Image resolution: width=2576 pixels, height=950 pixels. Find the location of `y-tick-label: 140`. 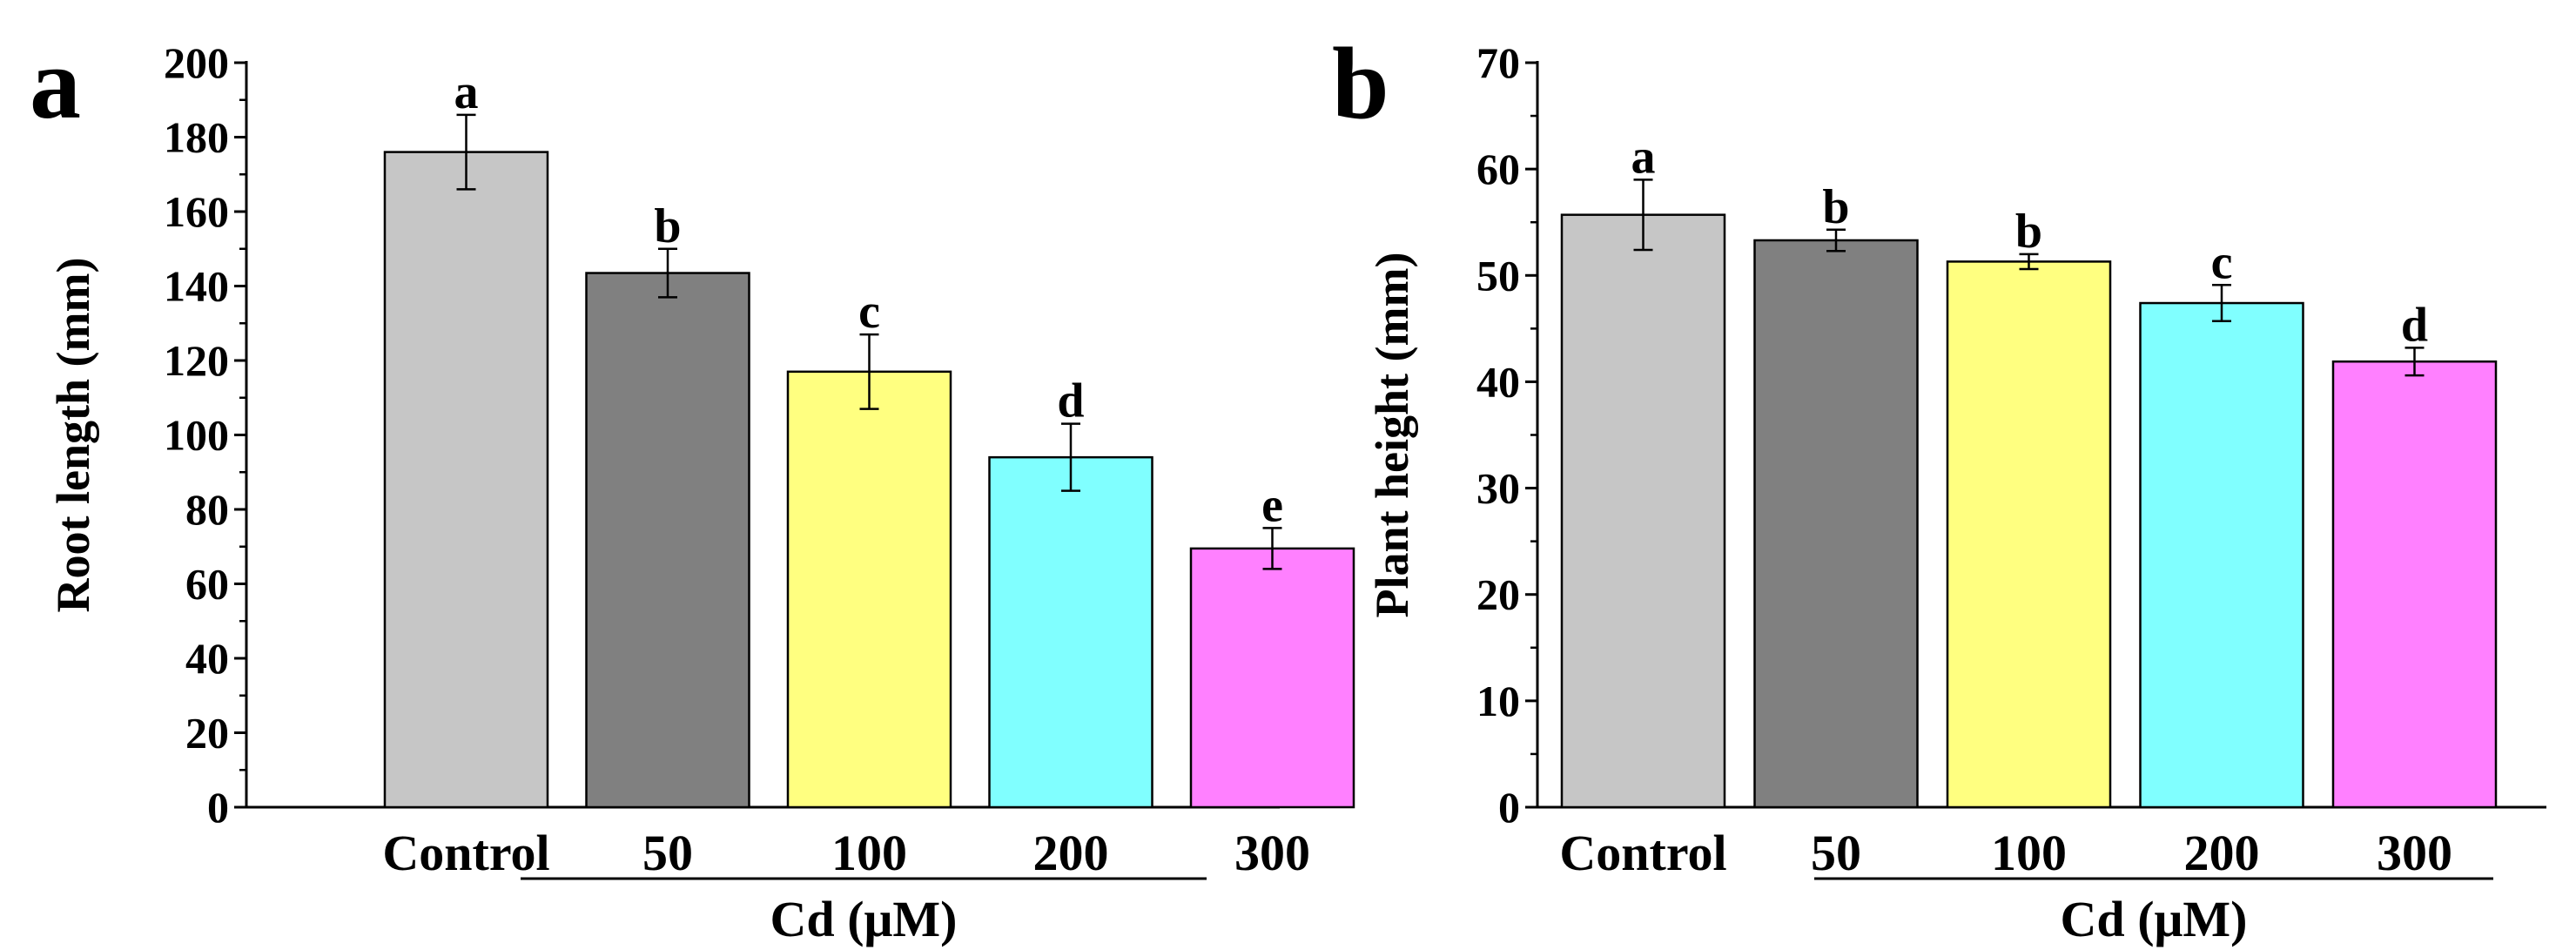

y-tick-label: 140 is located at coordinates (196, 286).